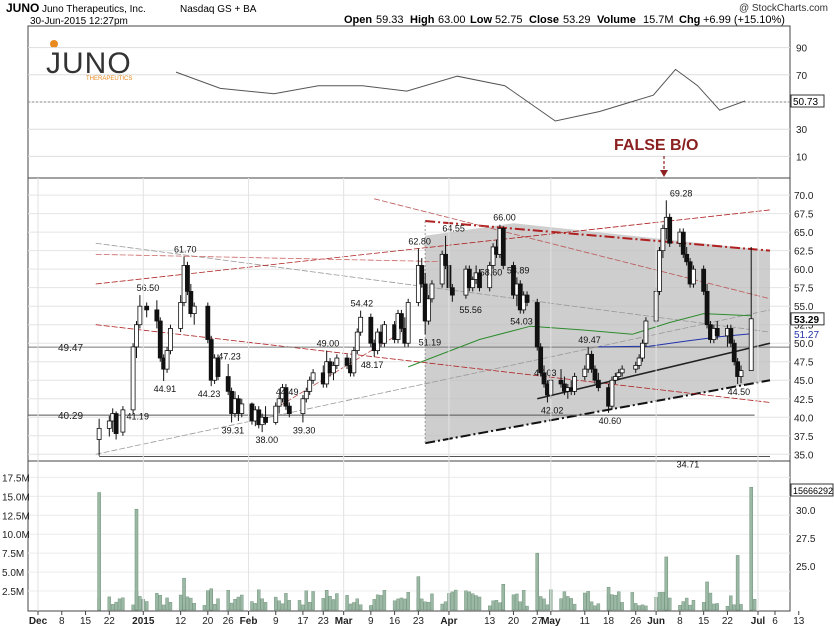 This screenshot has width=834, height=626. What do you see at coordinates (739, 392) in the screenshot?
I see `price-label: 44.50` at bounding box center [739, 392].